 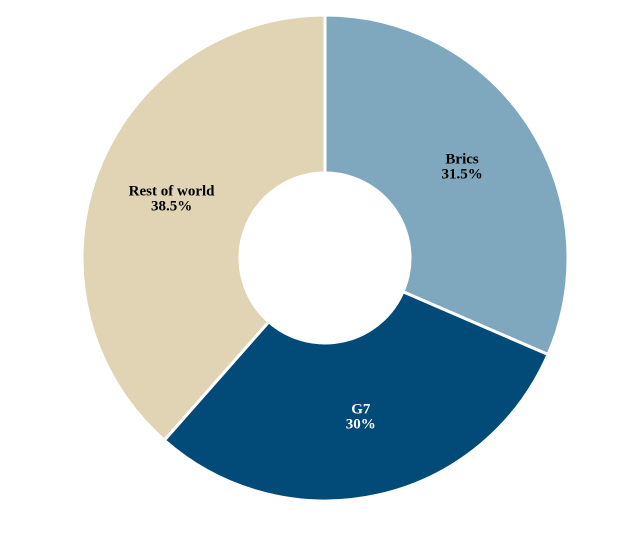 I want to click on slice-label: Rest of world, so click(x=172, y=191).